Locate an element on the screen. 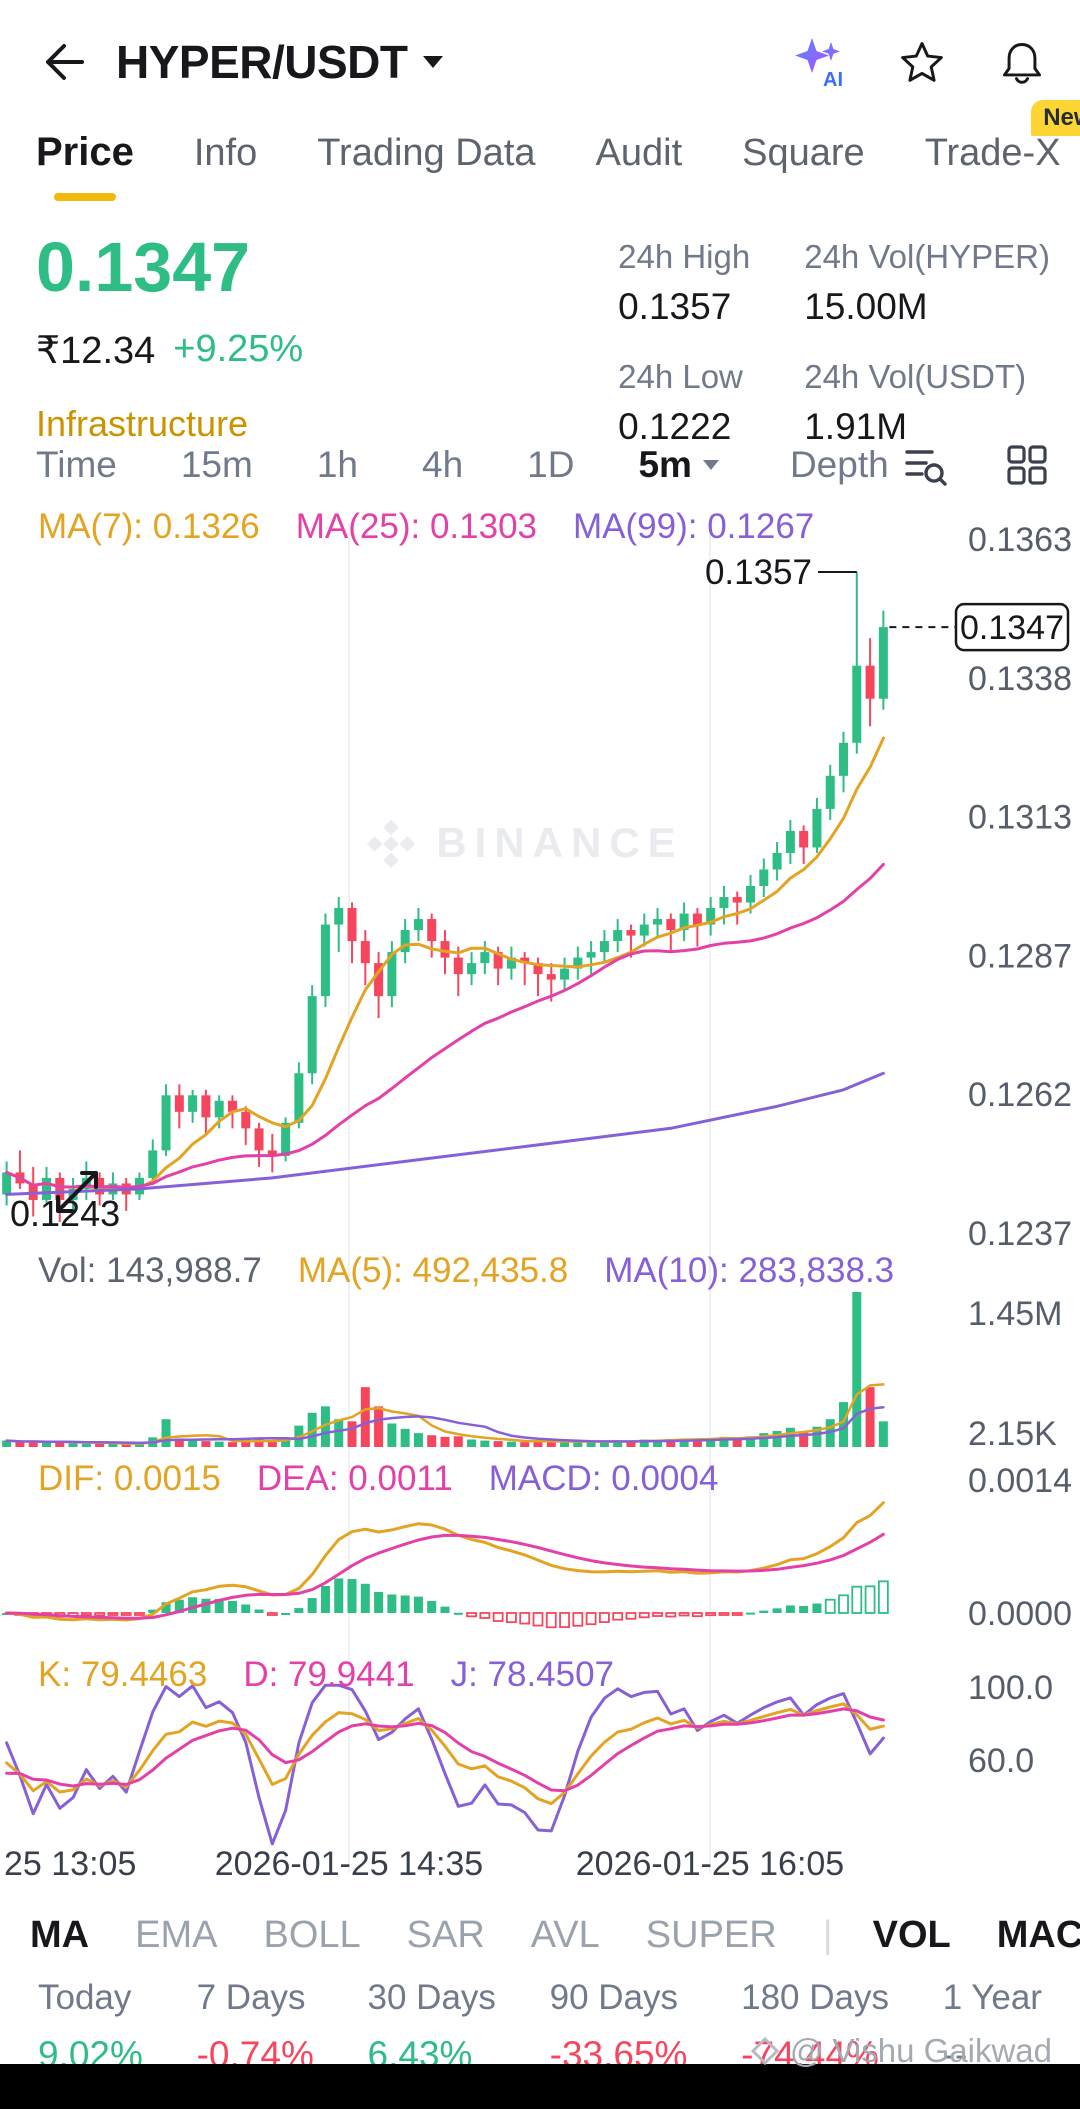  interval-time: Time is located at coordinates (76, 464).